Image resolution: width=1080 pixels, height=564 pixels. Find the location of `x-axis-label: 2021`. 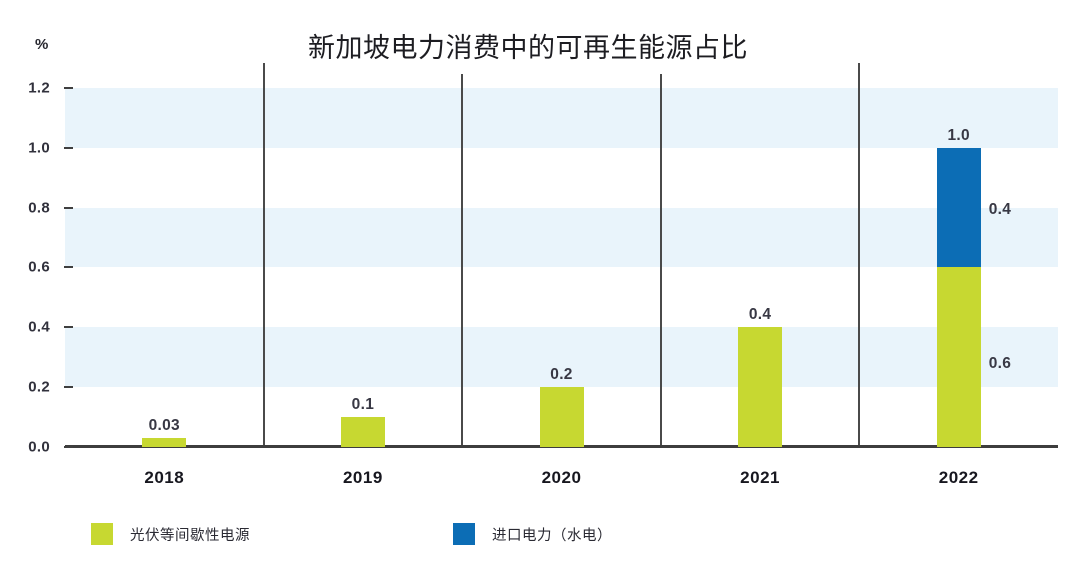

x-axis-label: 2021 is located at coordinates (760, 477).